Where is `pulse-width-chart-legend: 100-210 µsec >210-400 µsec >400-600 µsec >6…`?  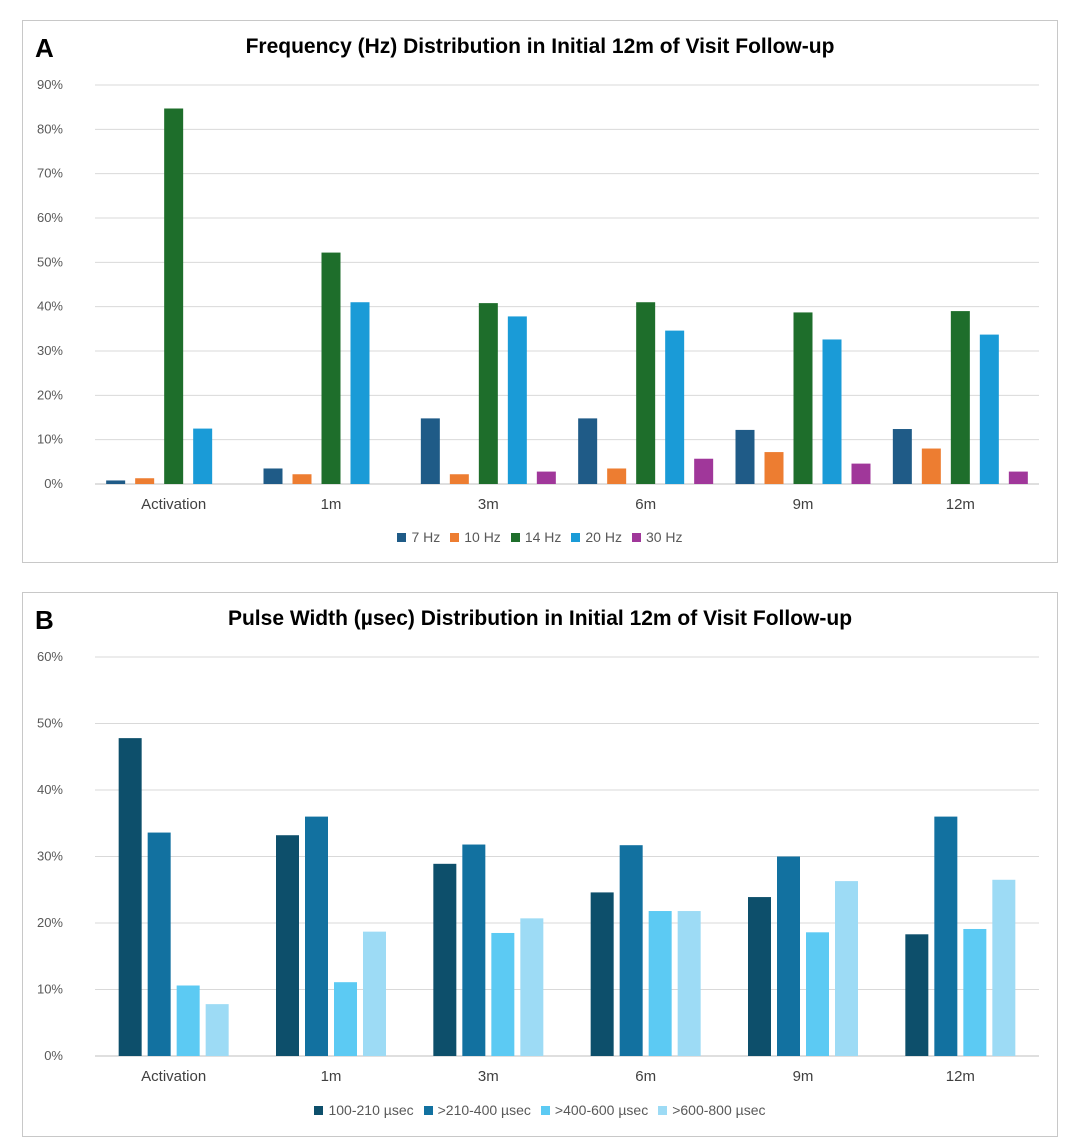
pulse-width-chart-legend: 100-210 µsec >210-400 µsec >400-600 µsec >6… is located at coordinates (540, 1110).